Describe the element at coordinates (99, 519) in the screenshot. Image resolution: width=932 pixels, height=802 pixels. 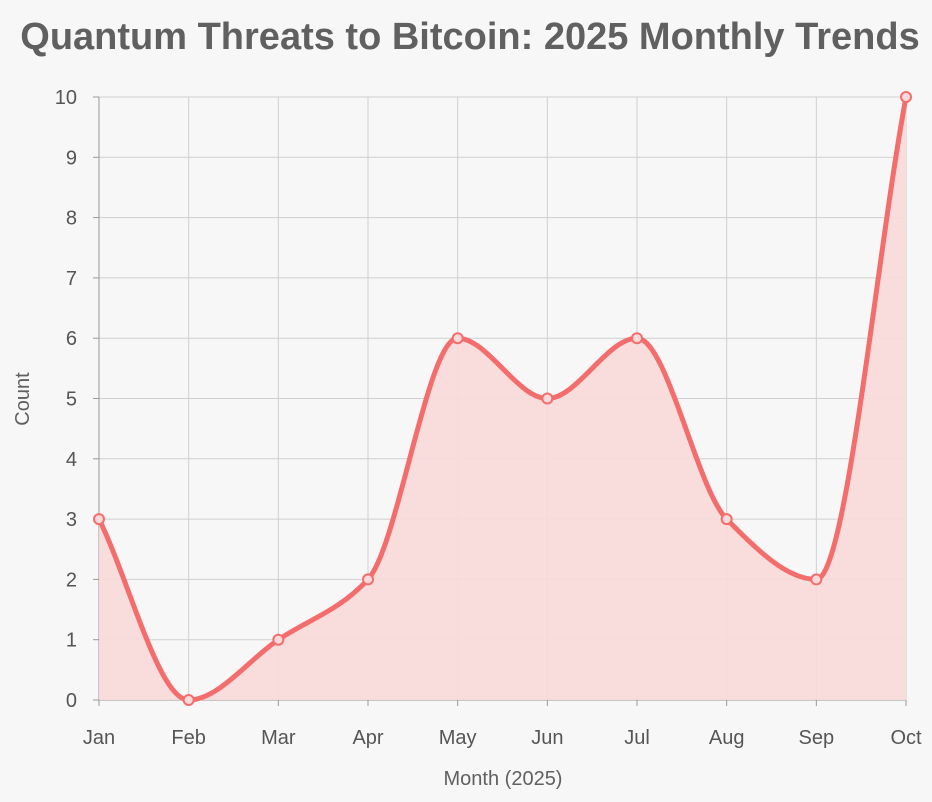
I see `data-point-jan` at that location.